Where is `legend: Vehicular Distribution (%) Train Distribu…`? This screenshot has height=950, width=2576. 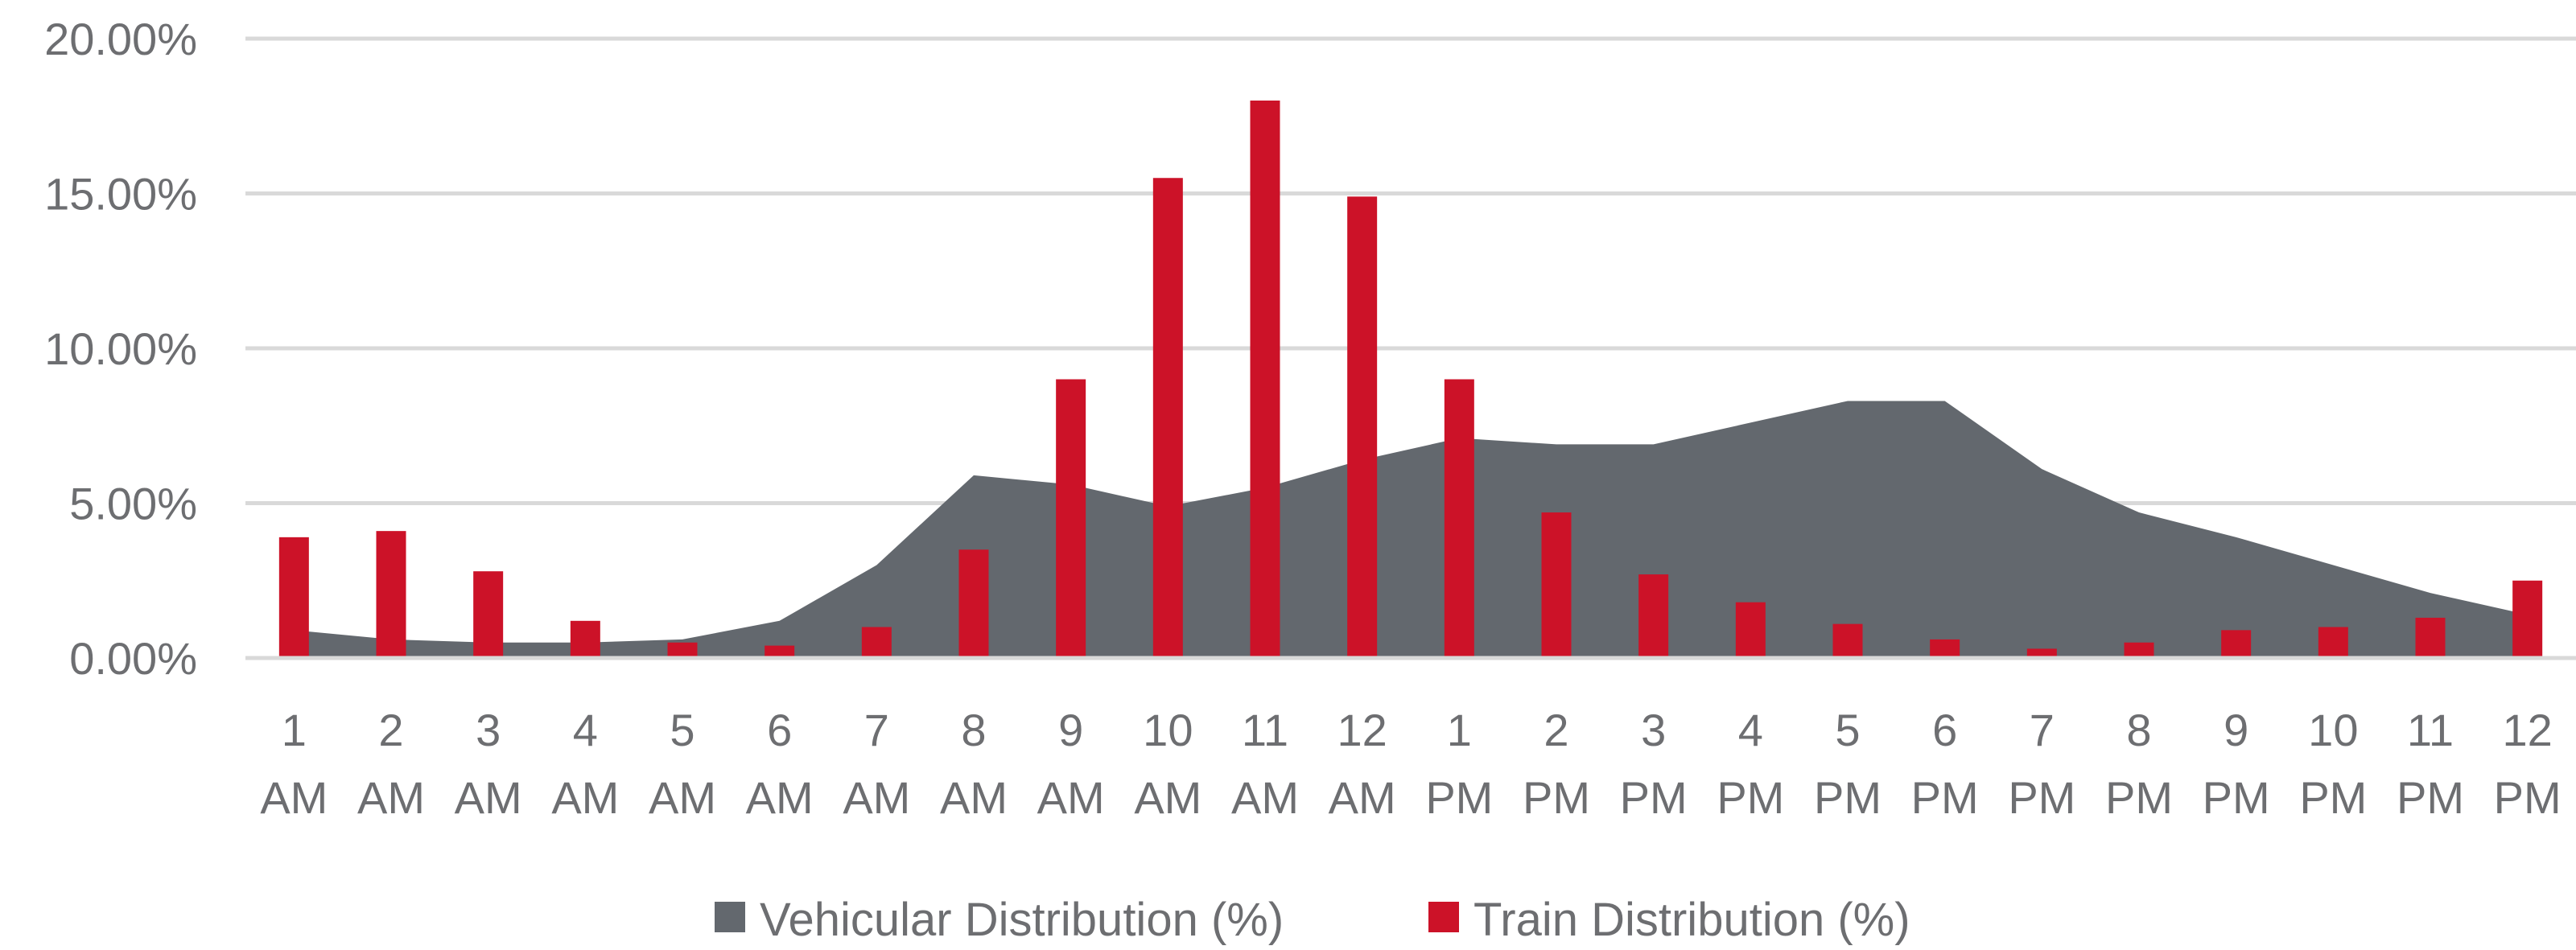 legend: Vehicular Distribution (%) Train Distribu… is located at coordinates (1312, 920).